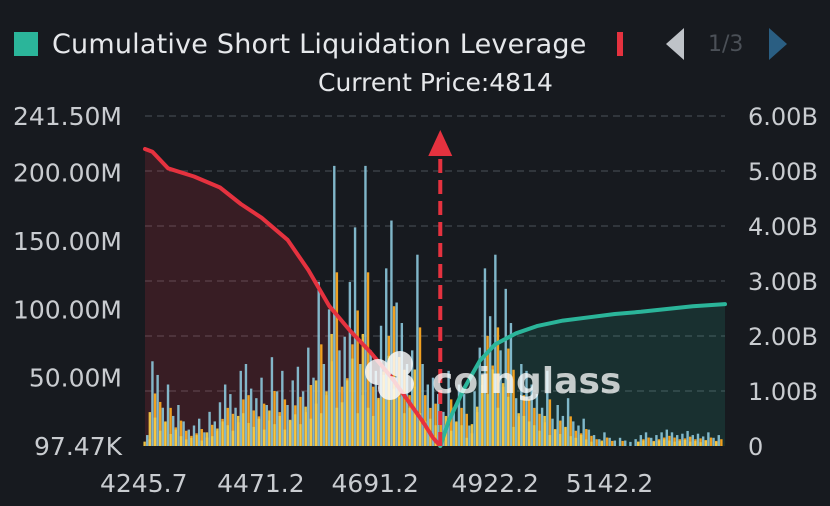 The image size is (830, 506). Describe the element at coordinates (440, 288) in the screenshot. I see `current-price-arrow` at that location.